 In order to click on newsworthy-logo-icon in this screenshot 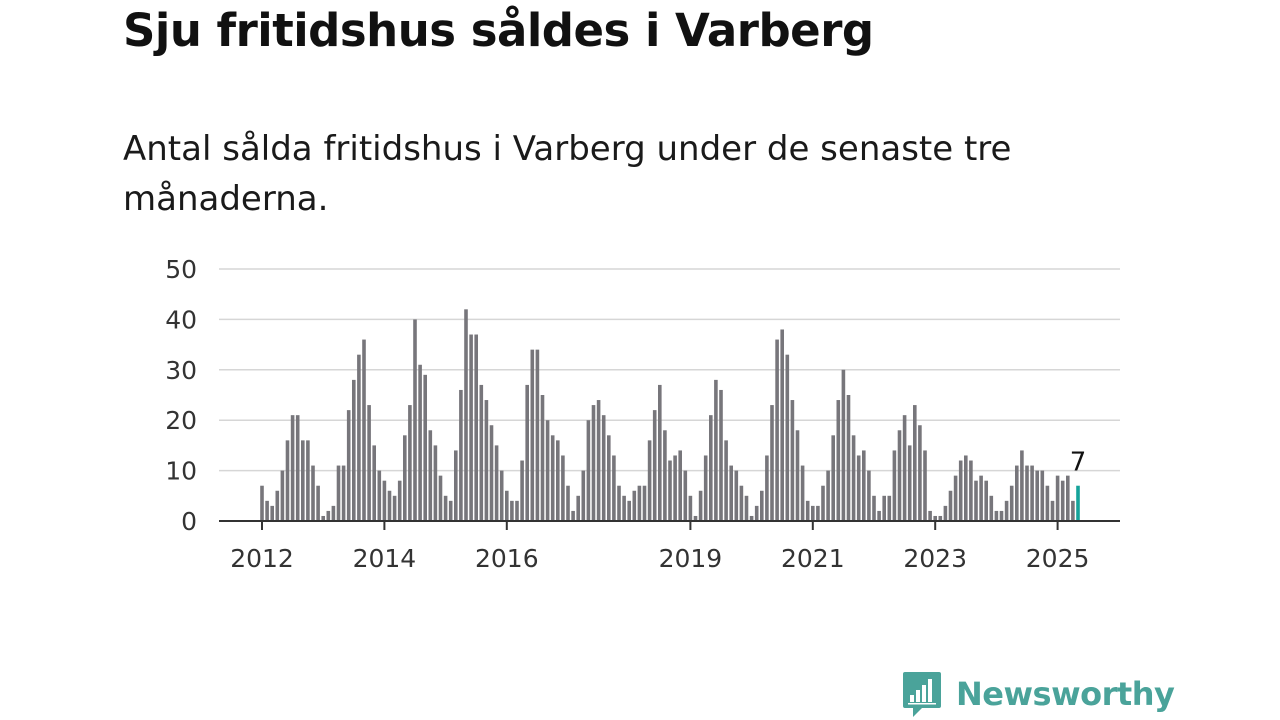, I will do `click(922, 694)`.